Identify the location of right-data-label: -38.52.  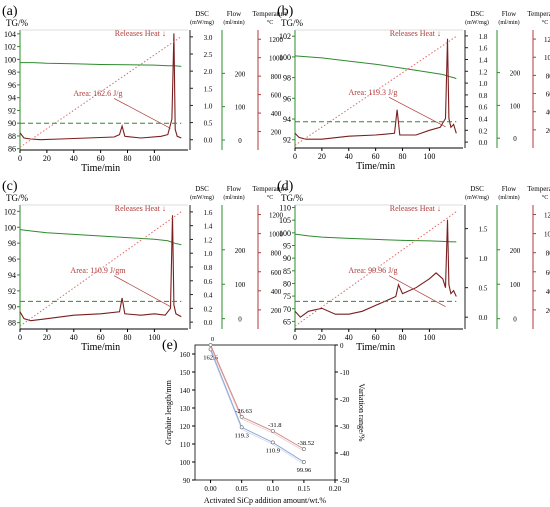
(305, 443).